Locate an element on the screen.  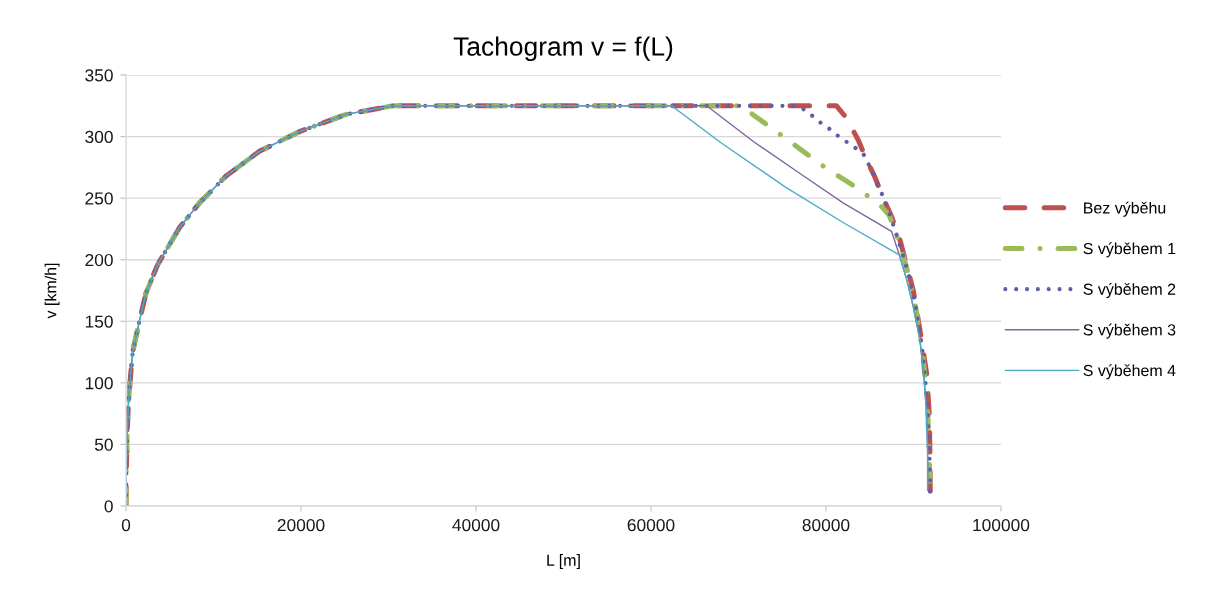
x-tick-label: 0 is located at coordinates (126, 525).